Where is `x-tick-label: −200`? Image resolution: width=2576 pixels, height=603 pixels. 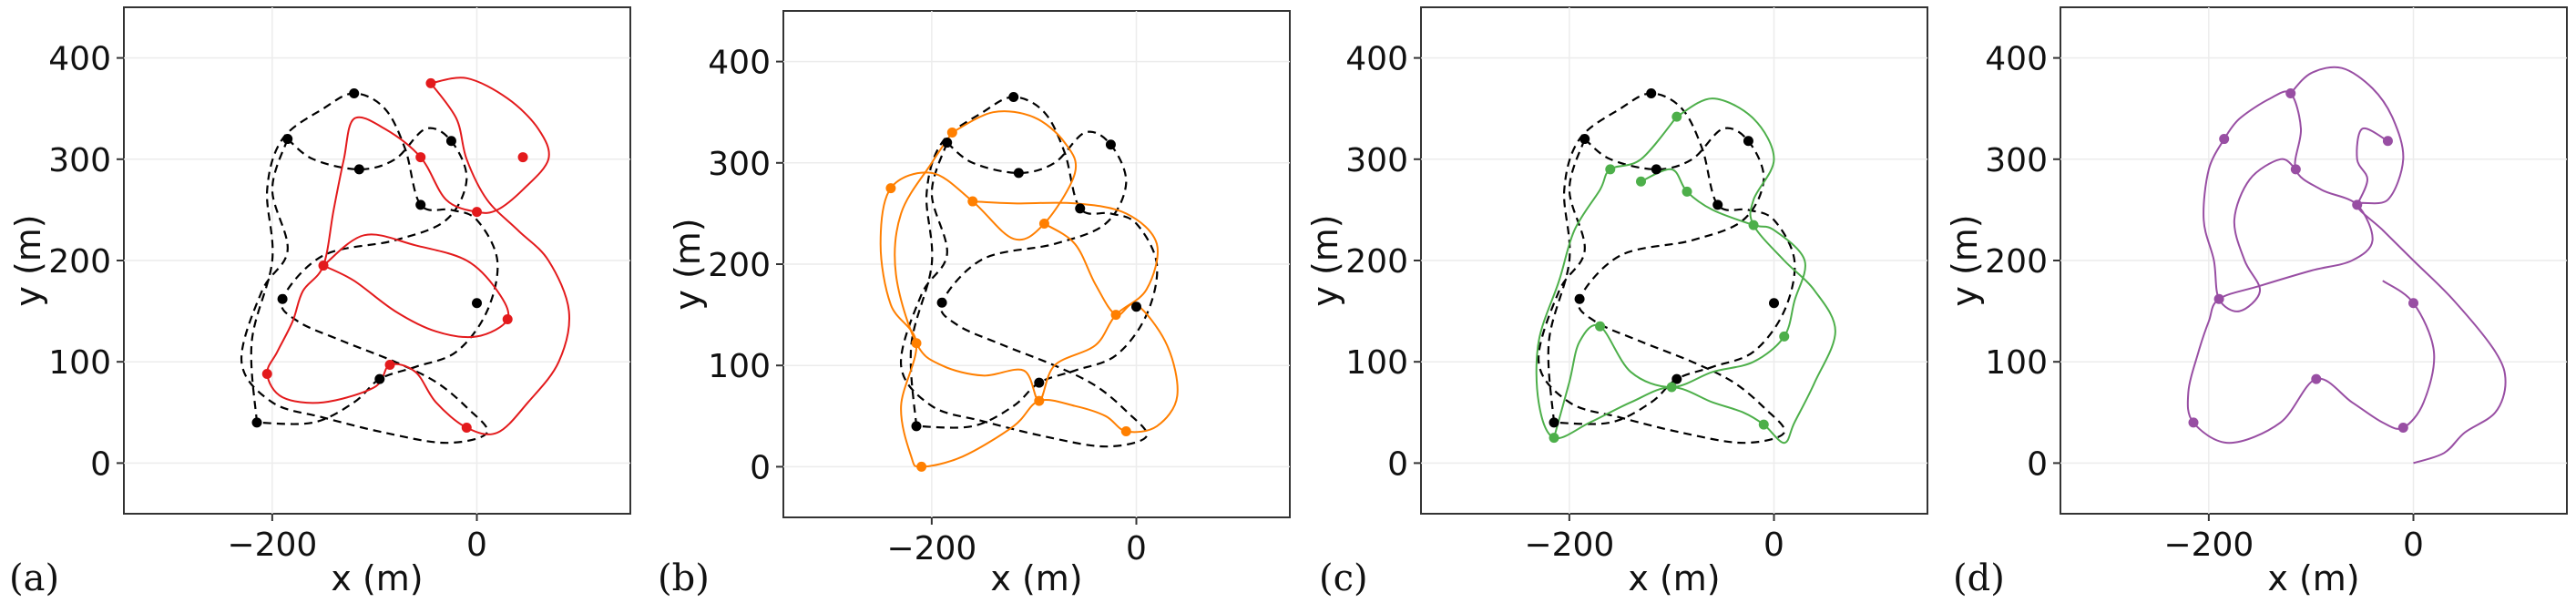 x-tick-label: −200 is located at coordinates (1569, 545).